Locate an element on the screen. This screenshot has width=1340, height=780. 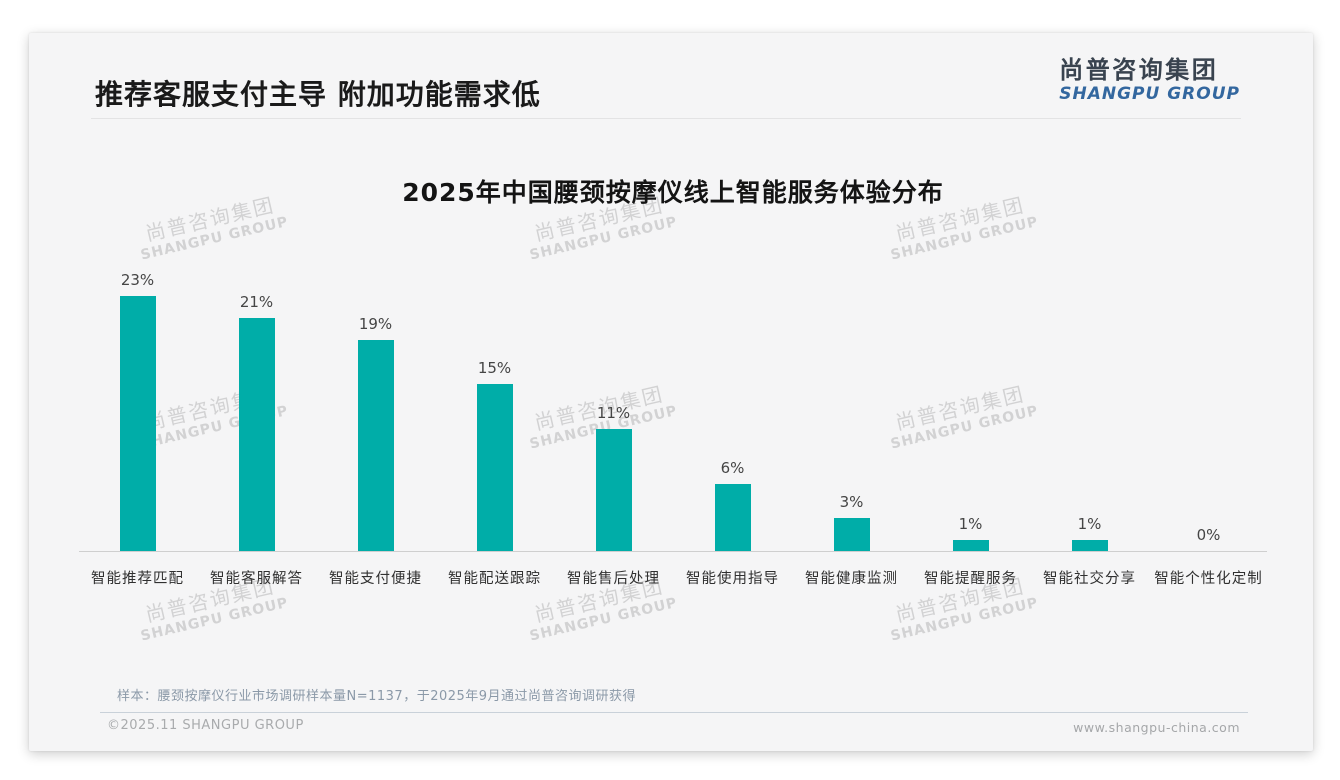
bar-value-label: 19% is located at coordinates (375, 324).